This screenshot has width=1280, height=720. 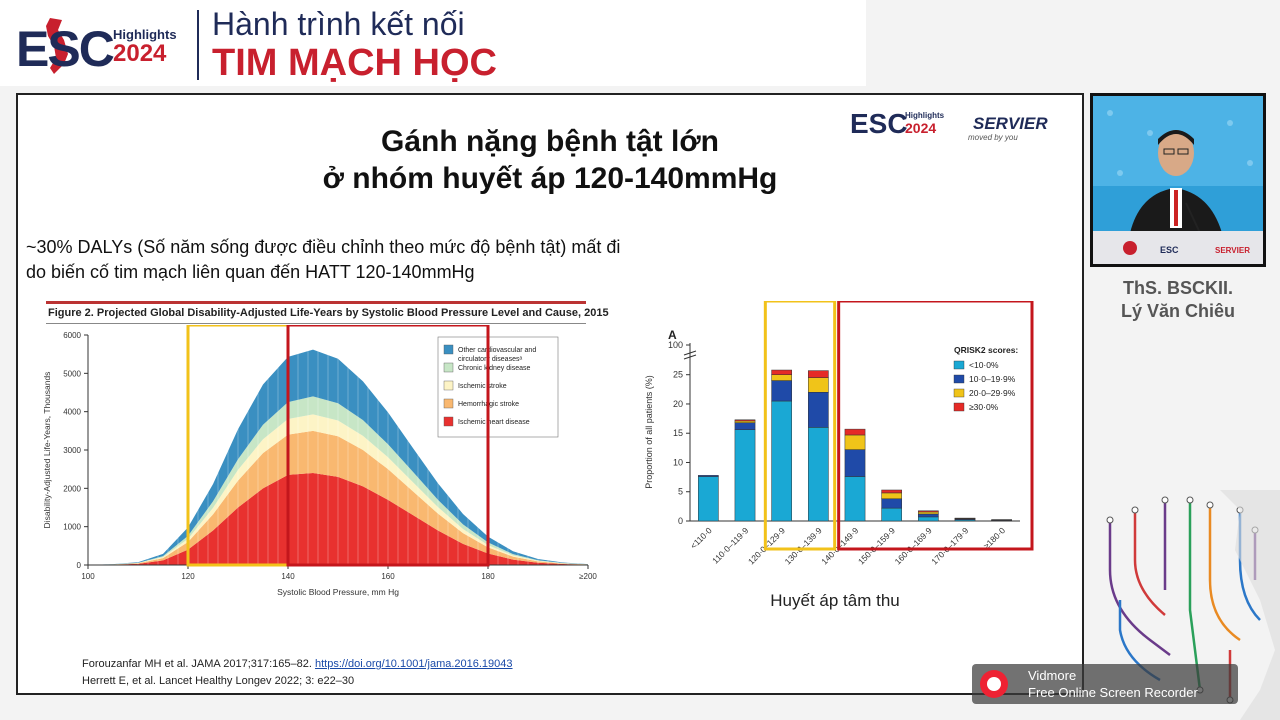 I want to click on speaker-name: Lý Văn Chiêu, so click(x=1178, y=311).